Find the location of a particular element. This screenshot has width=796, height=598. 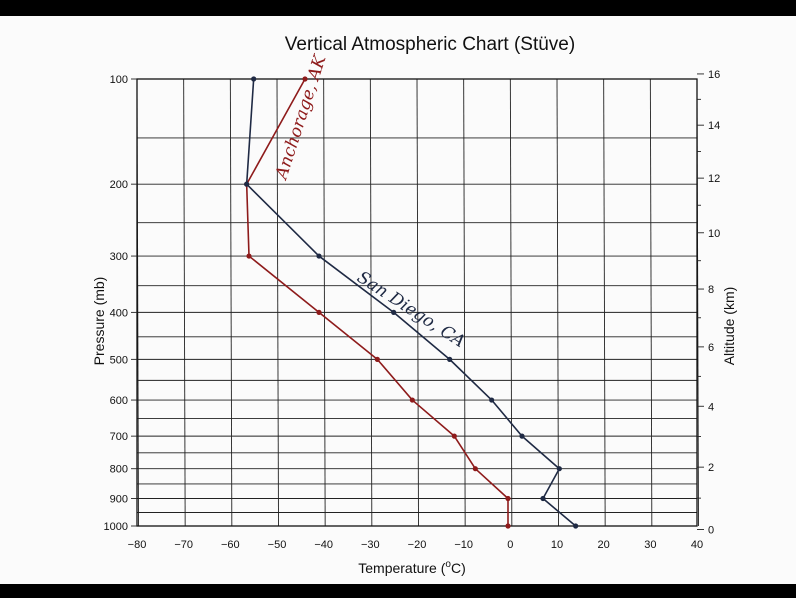

x-tick-label: −70 is located at coordinates (183, 545).